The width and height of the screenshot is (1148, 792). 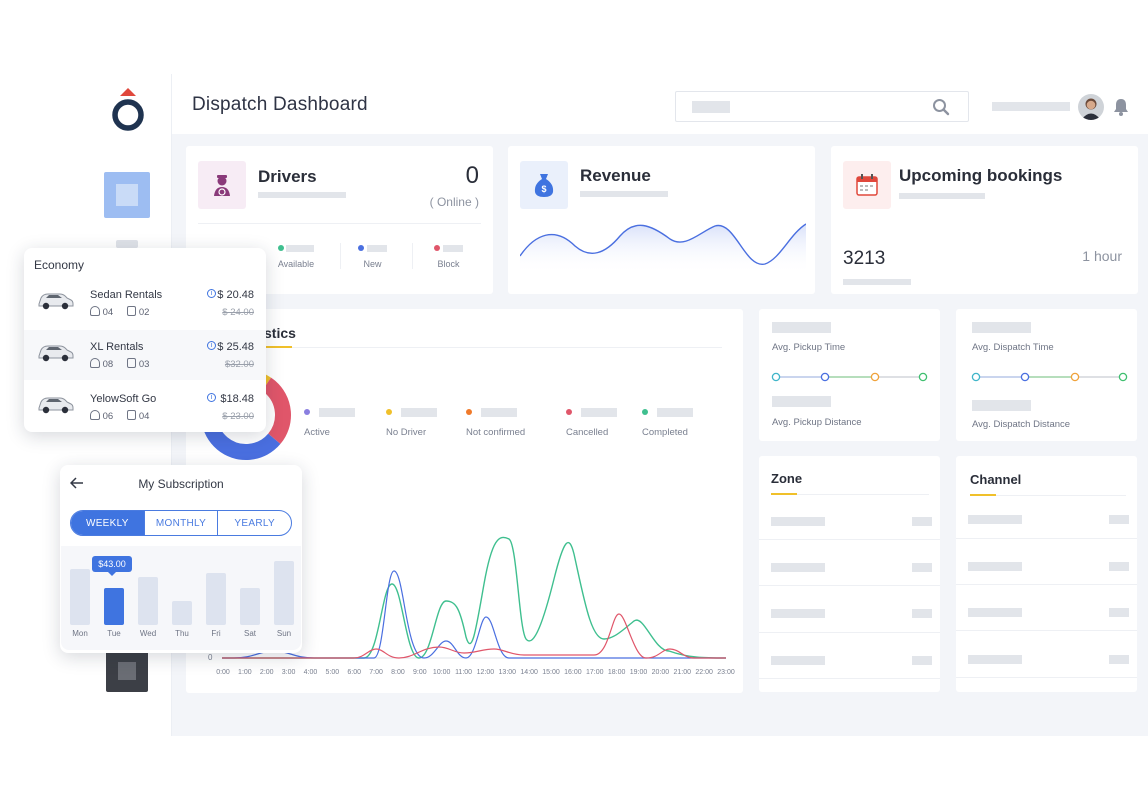 I want to click on dispatch-time-value, so click(x=1001, y=327).